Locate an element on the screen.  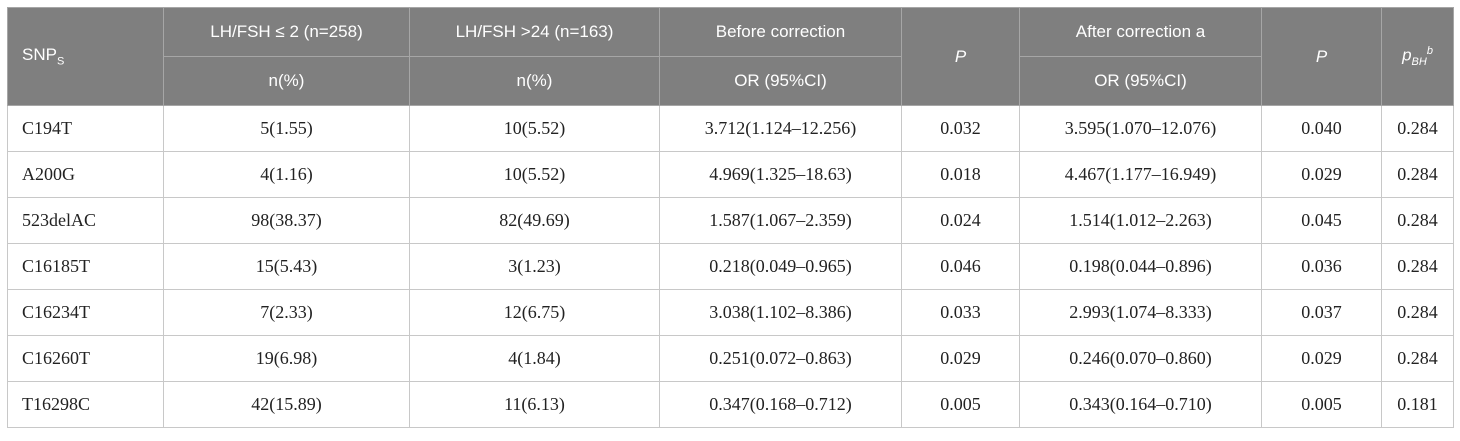
cell-or-after: 4.467(1.177–16.949) is located at coordinates (1140, 174).